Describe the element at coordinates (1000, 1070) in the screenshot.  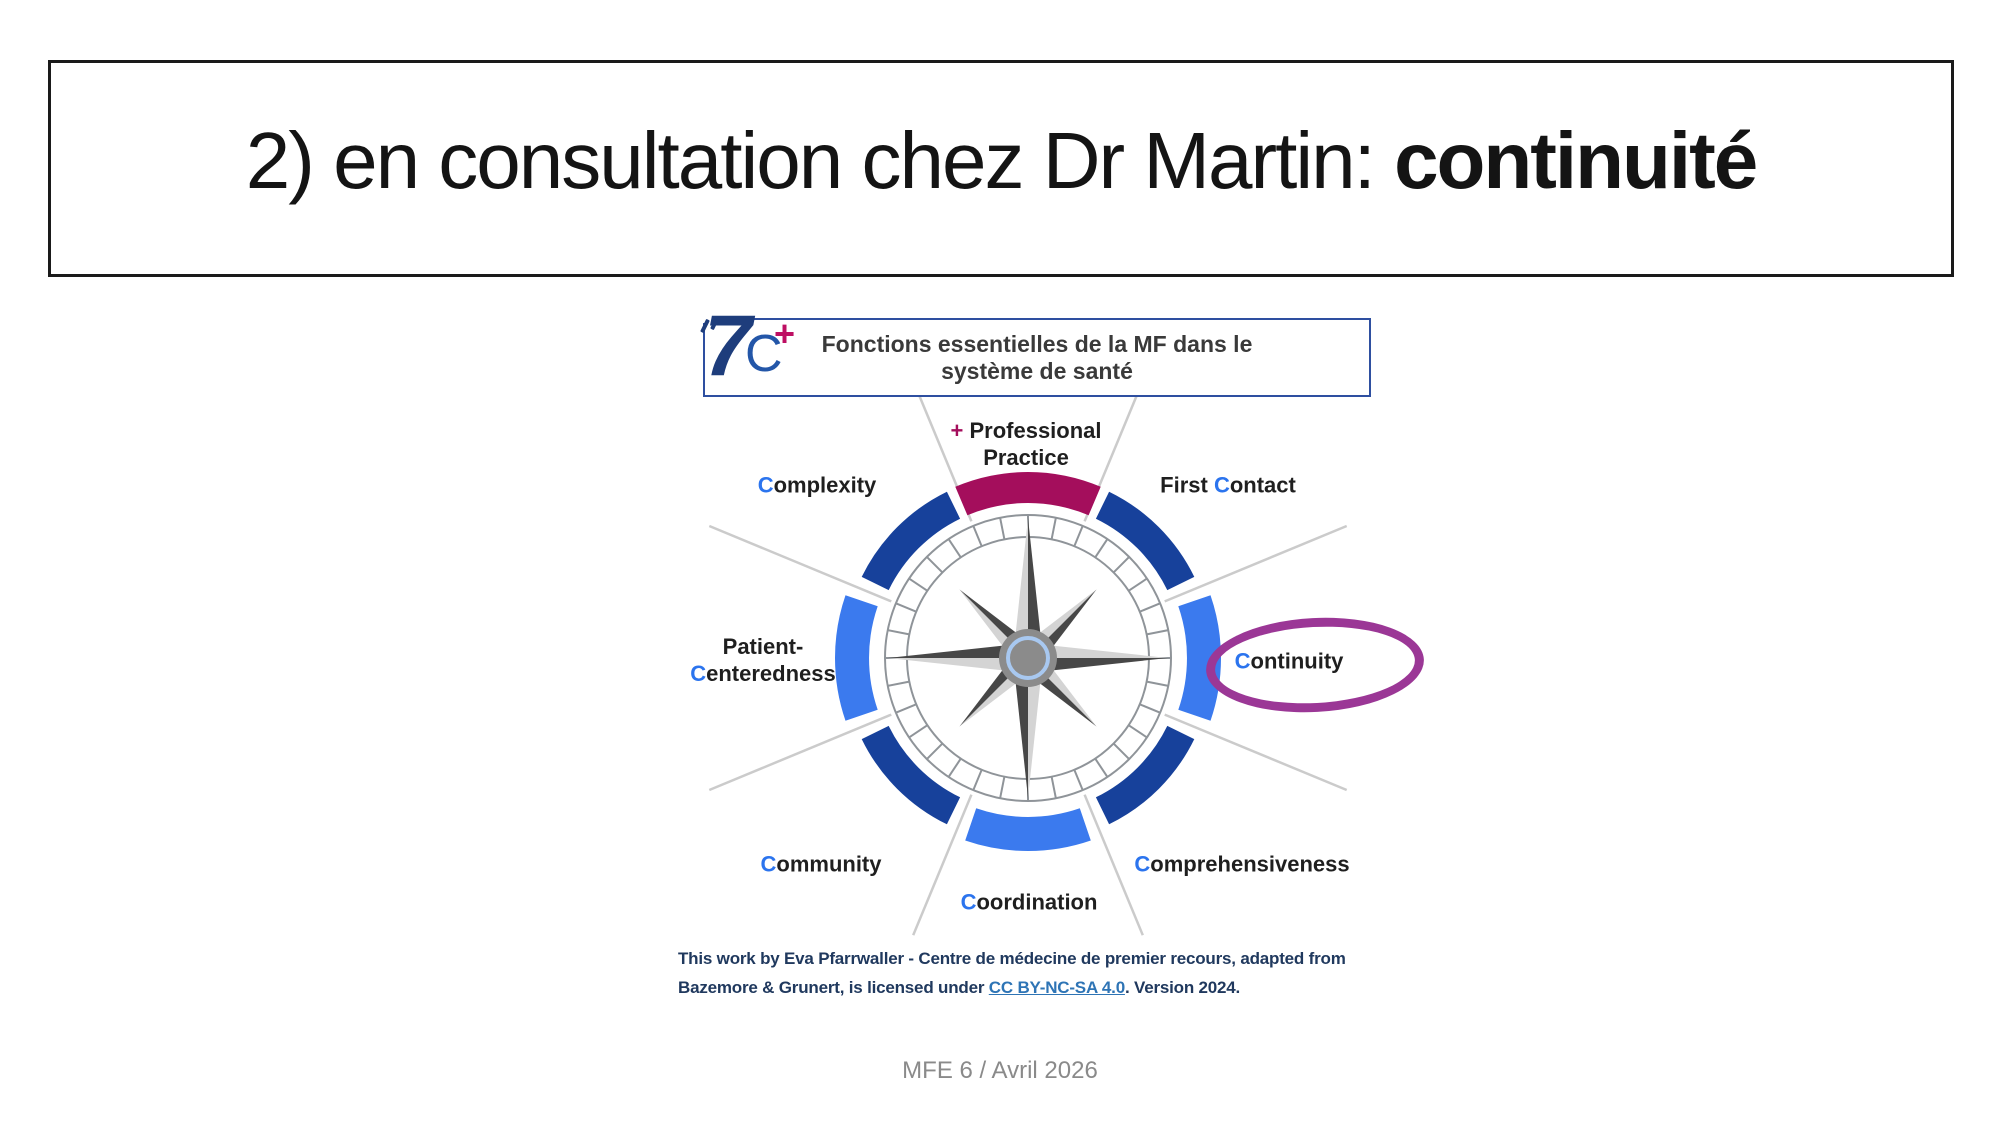
I see `slide-footer: MFE 6 / Avril 2026` at that location.